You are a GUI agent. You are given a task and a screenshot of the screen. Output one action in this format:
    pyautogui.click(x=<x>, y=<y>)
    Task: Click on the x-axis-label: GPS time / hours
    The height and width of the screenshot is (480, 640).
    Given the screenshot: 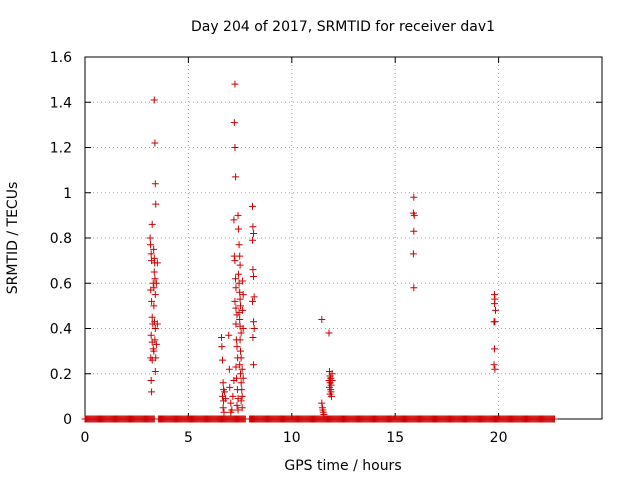 What is the action you would take?
    pyautogui.click(x=342, y=466)
    